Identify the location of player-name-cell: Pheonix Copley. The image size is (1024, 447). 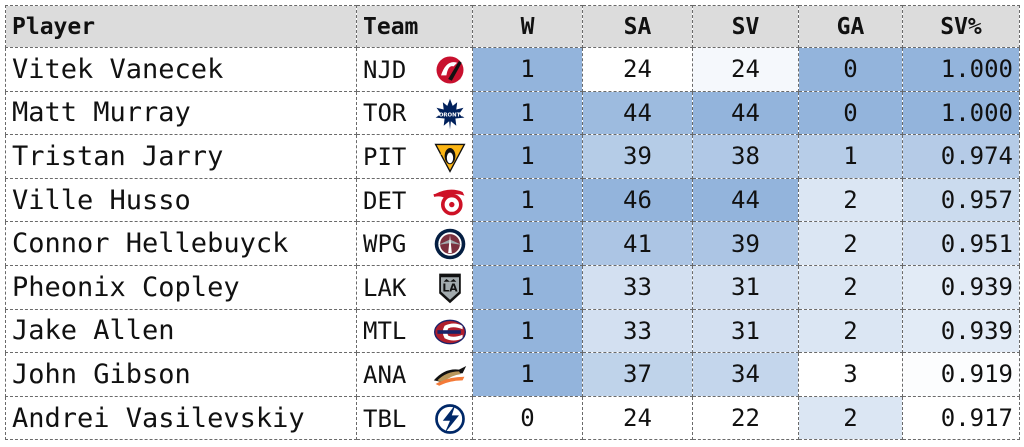
(181, 287).